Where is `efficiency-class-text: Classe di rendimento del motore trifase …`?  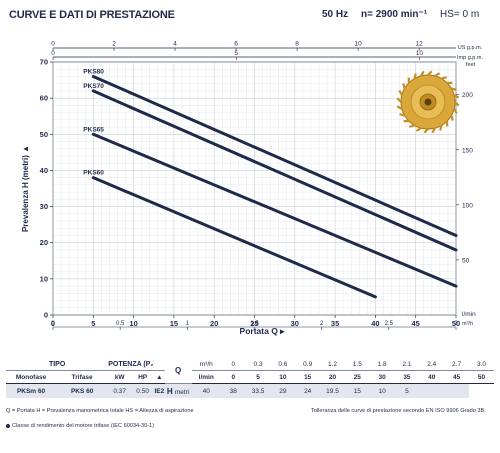
efficiency-class-text: Classe di rendimento del motore trifase … is located at coordinates (83, 426).